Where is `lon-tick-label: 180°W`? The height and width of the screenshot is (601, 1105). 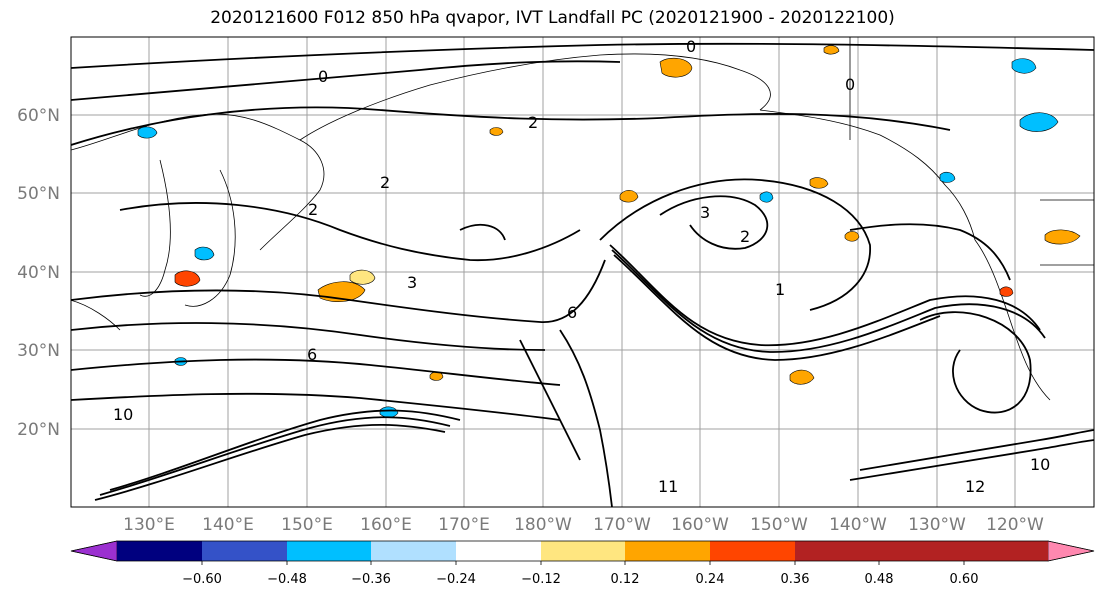 lon-tick-label: 180°W is located at coordinates (543, 525).